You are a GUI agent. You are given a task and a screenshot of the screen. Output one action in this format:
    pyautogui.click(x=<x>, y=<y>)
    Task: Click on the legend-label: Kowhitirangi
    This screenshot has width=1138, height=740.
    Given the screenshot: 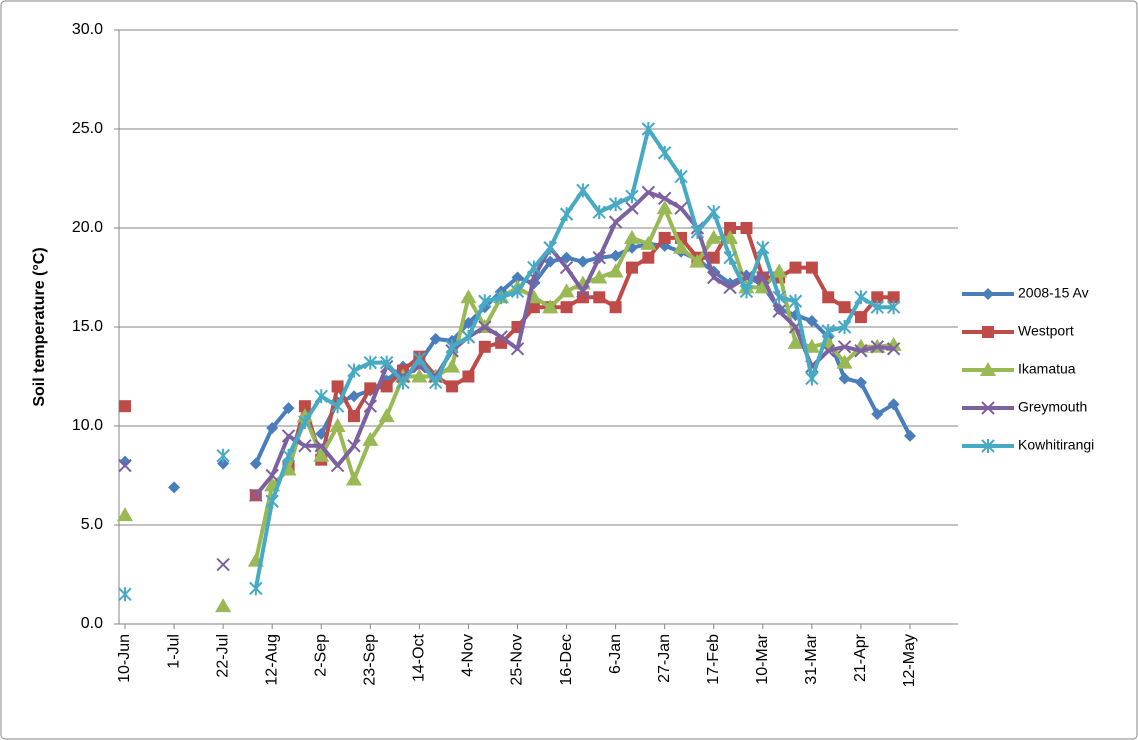 What is the action you would take?
    pyautogui.click(x=1056, y=445)
    